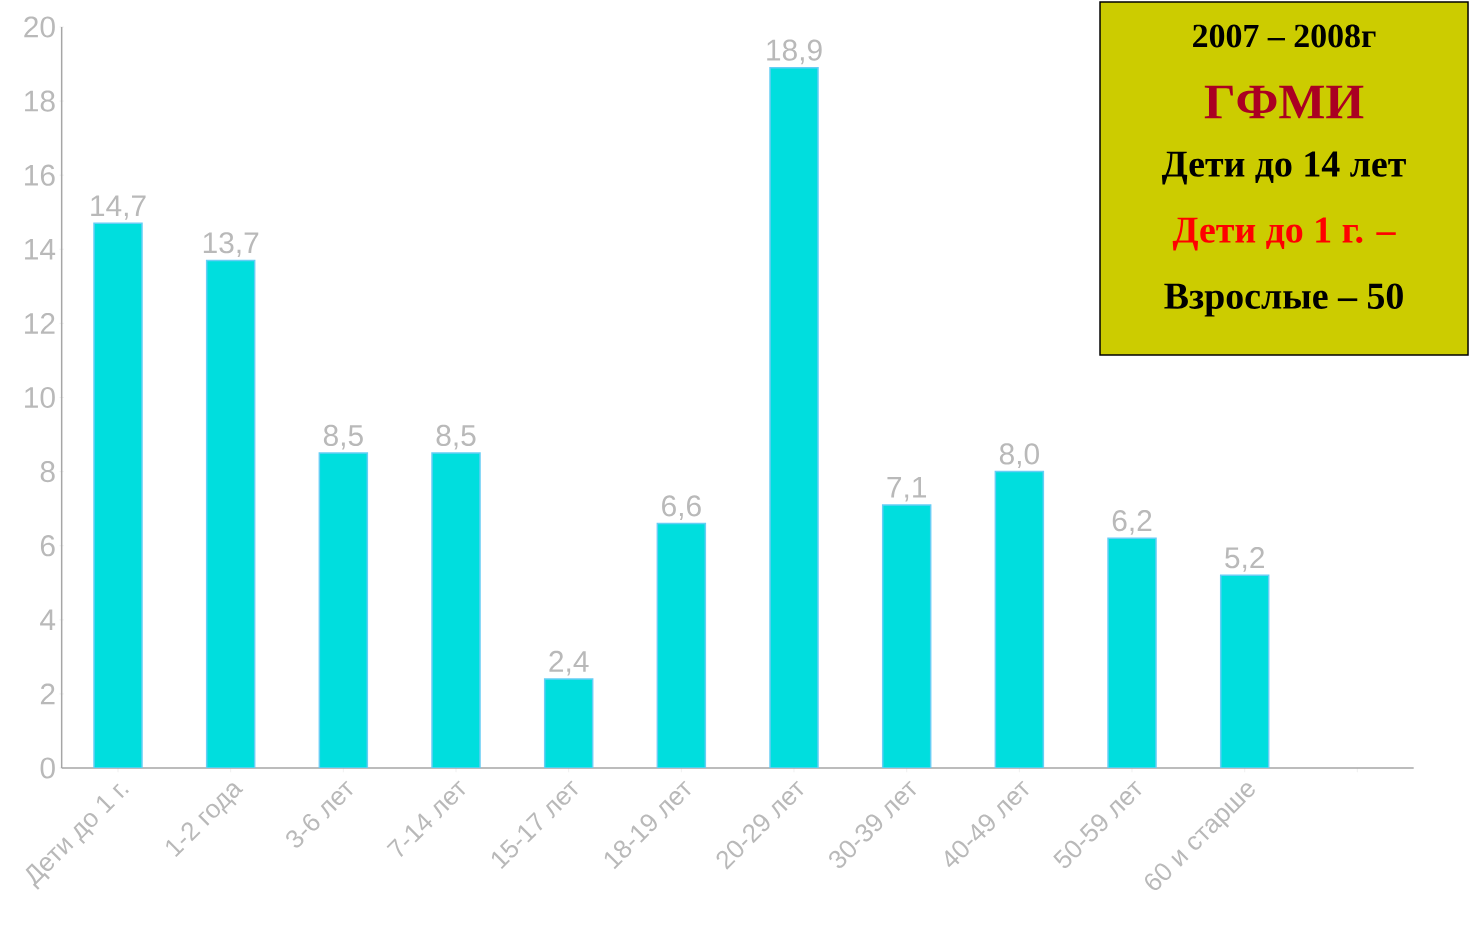  What do you see at coordinates (40, 249) in the screenshot?
I see `y-tick-label: 14` at bounding box center [40, 249].